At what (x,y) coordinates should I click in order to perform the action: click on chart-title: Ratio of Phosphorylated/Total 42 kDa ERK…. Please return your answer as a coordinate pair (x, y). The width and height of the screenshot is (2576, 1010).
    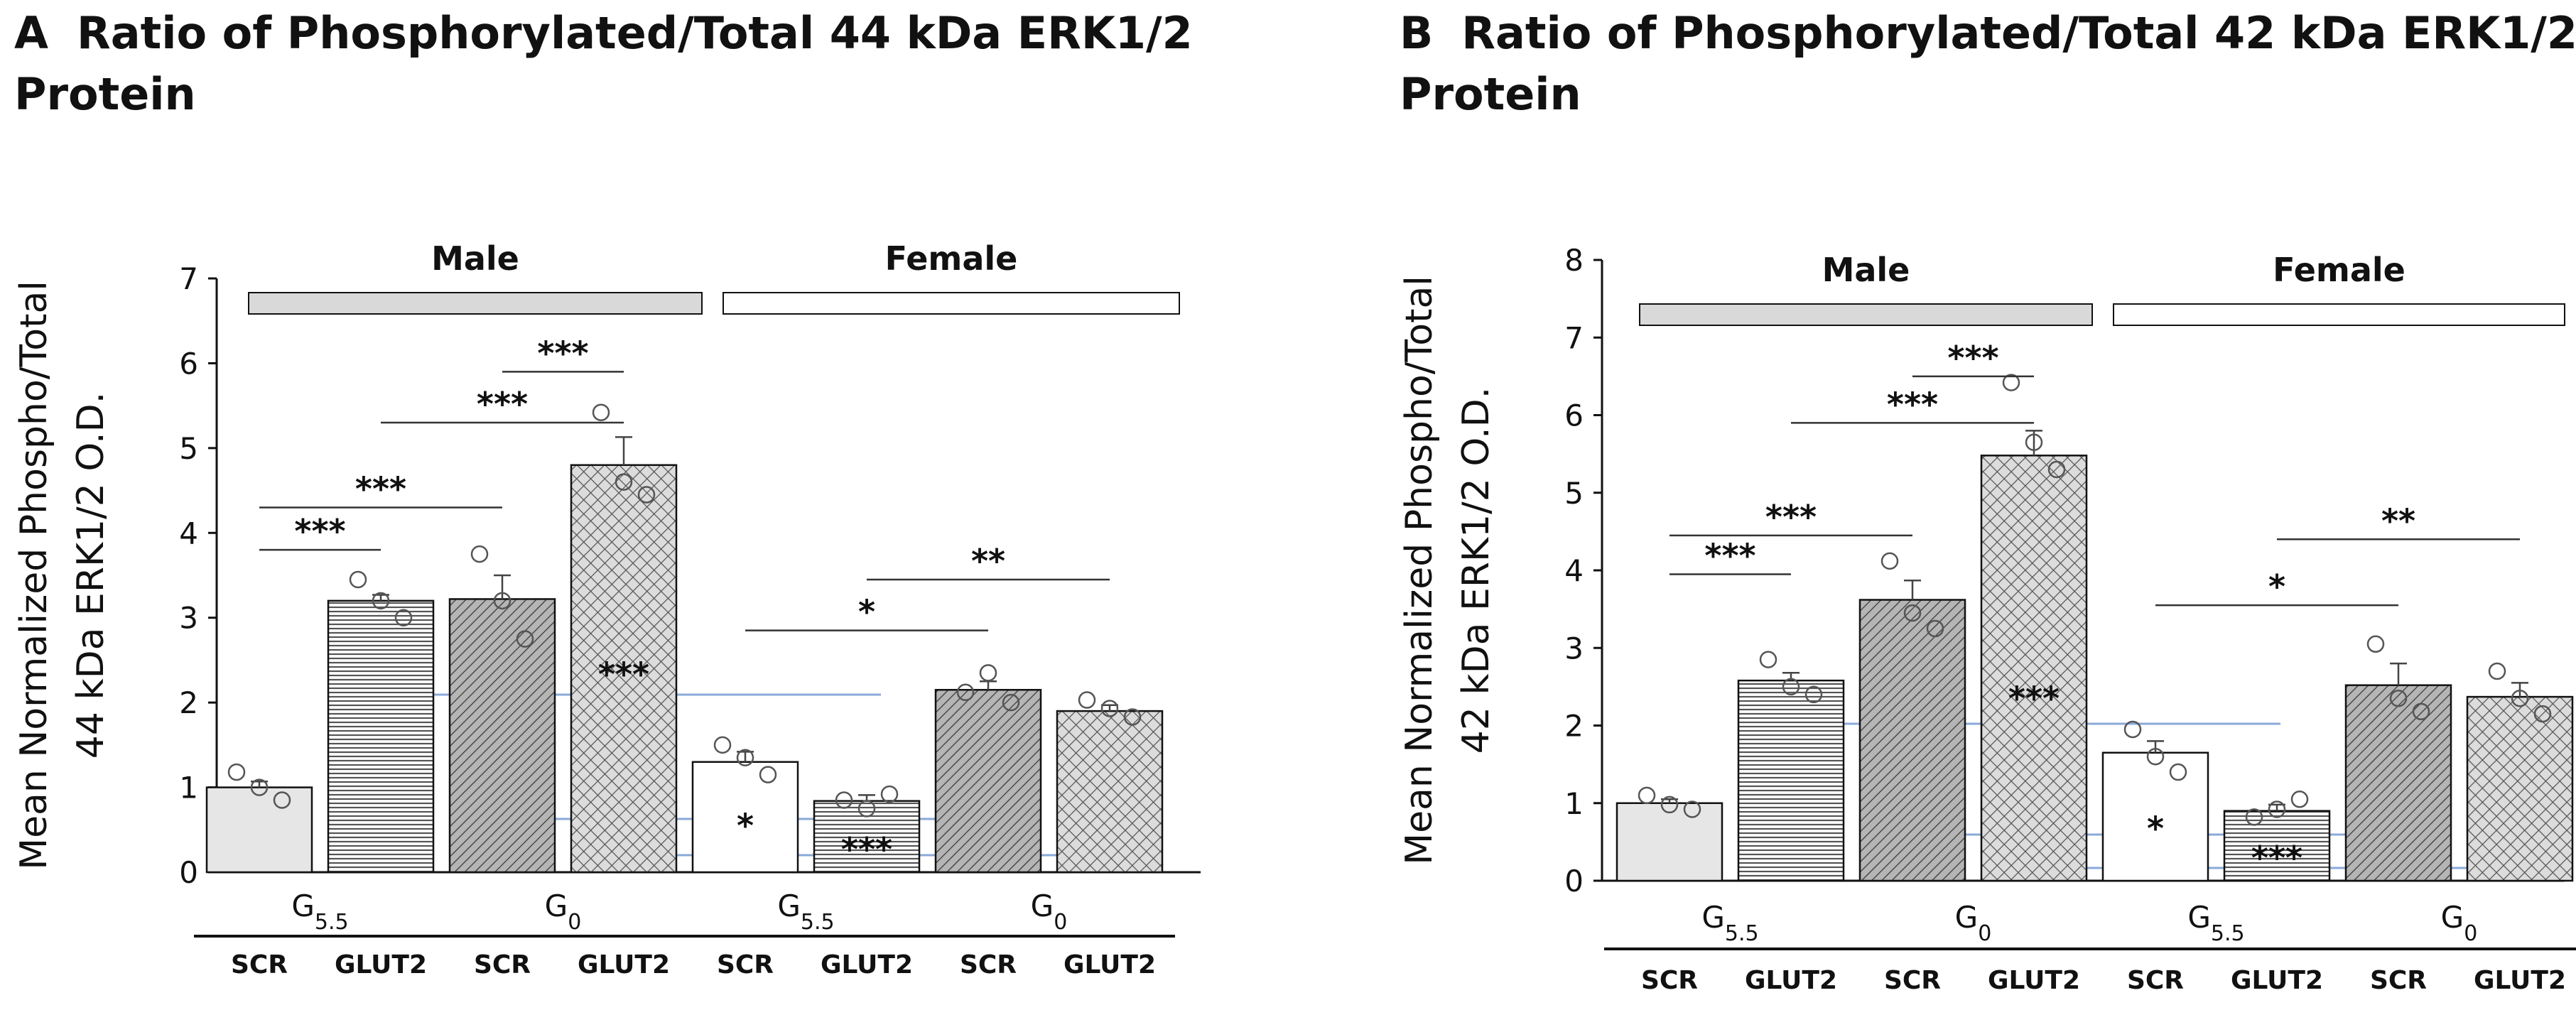
    Looking at the image, I should click on (1988, 63).